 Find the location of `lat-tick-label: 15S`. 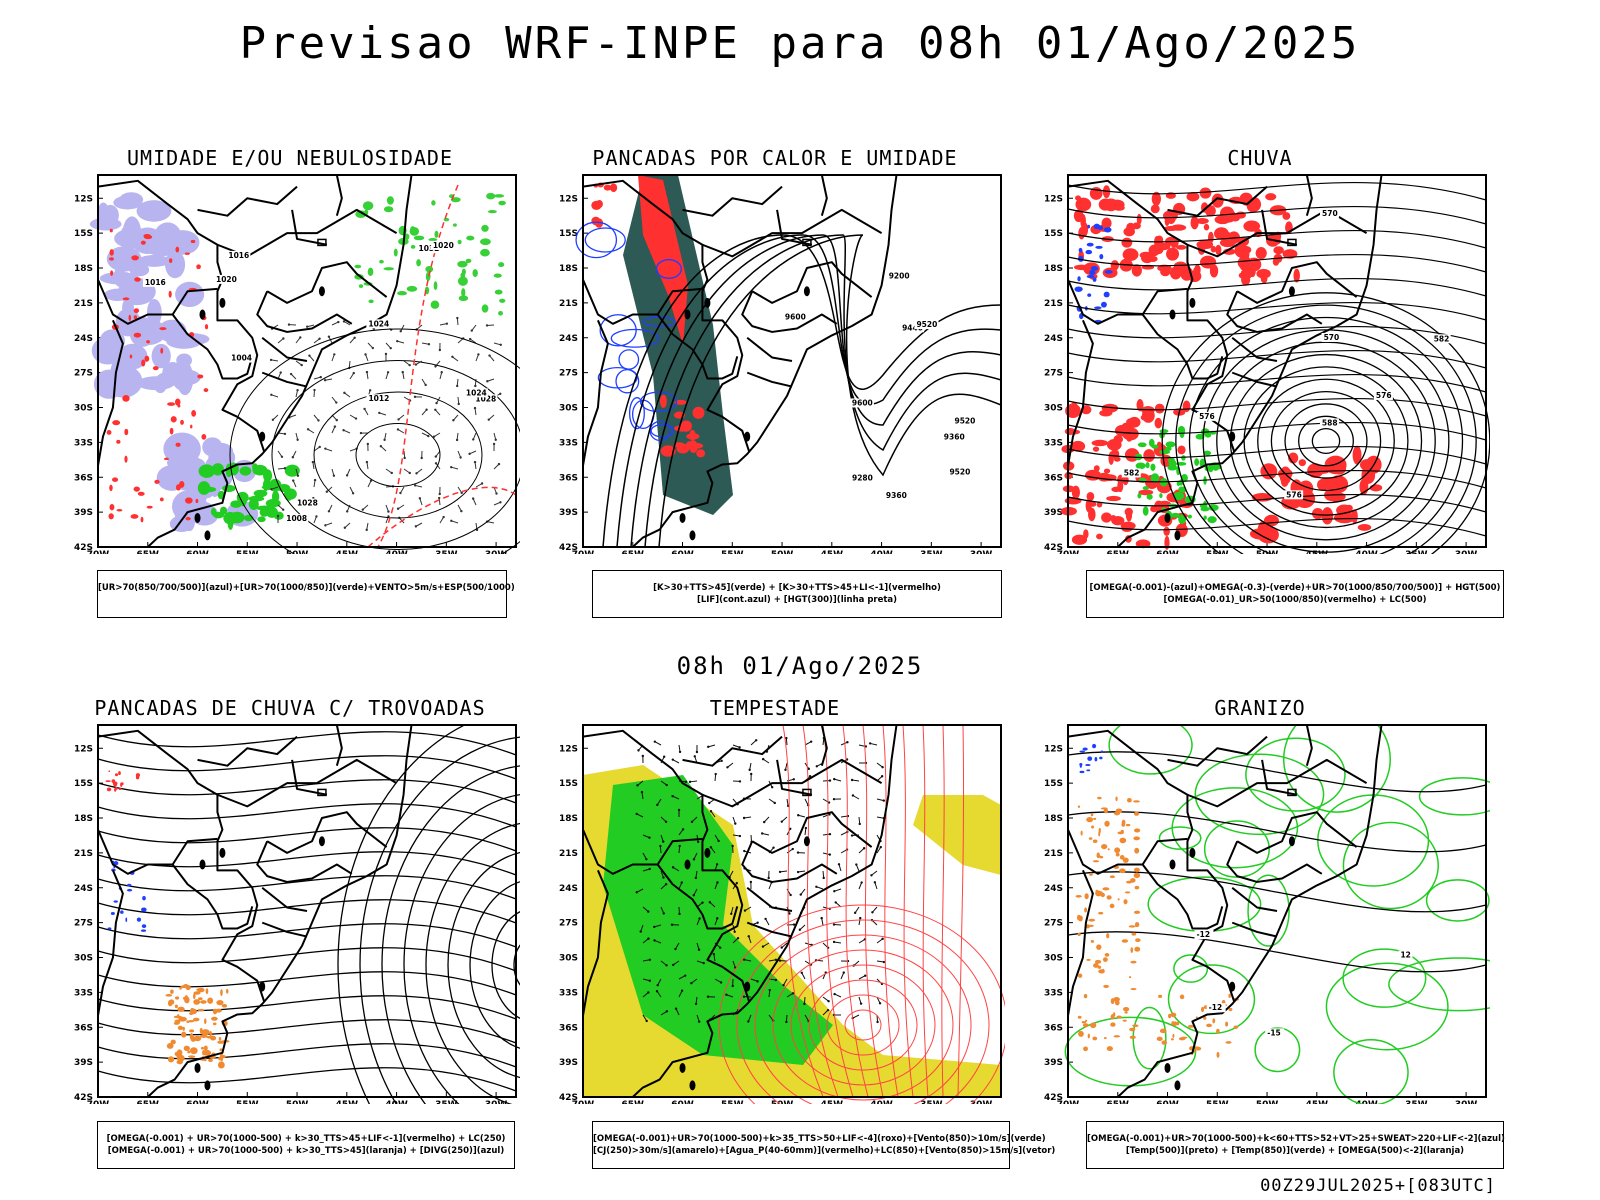

lat-tick-label: 15S is located at coordinates (1053, 784).